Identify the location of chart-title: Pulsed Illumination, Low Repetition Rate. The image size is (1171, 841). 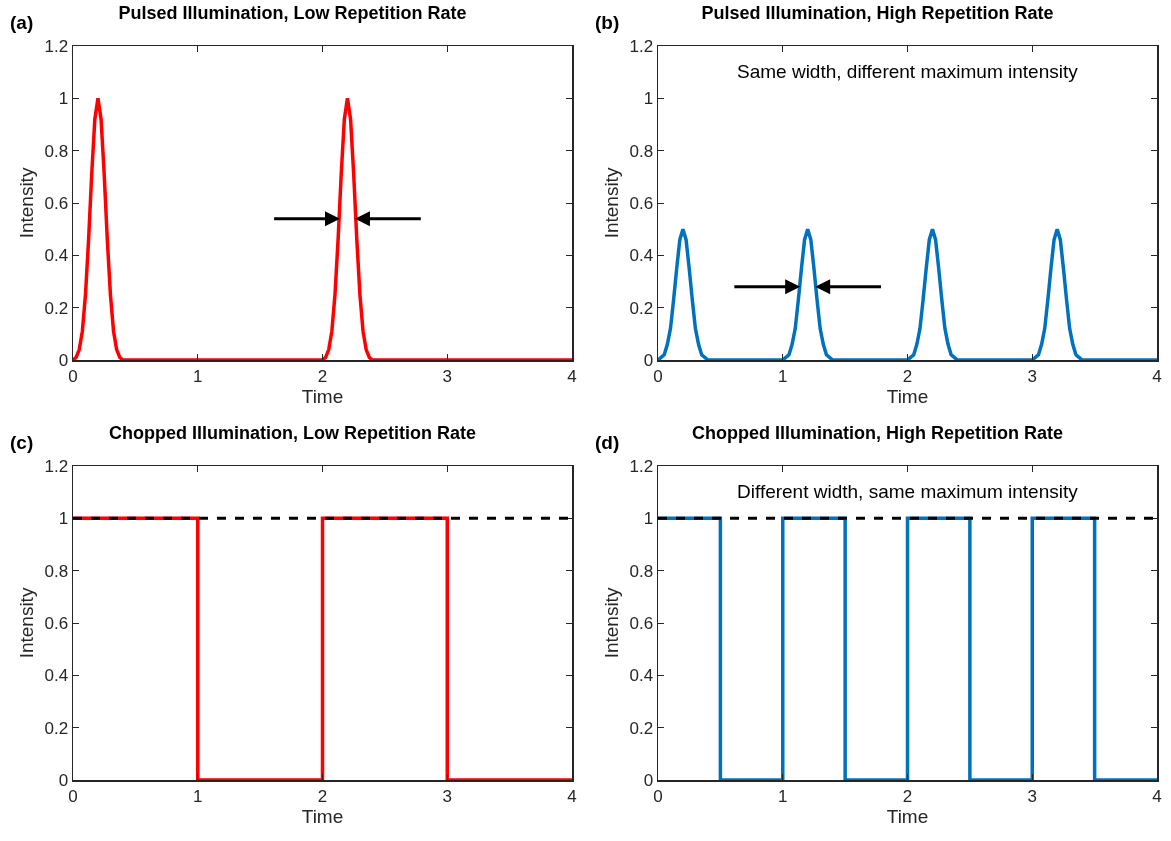
(292, 12).